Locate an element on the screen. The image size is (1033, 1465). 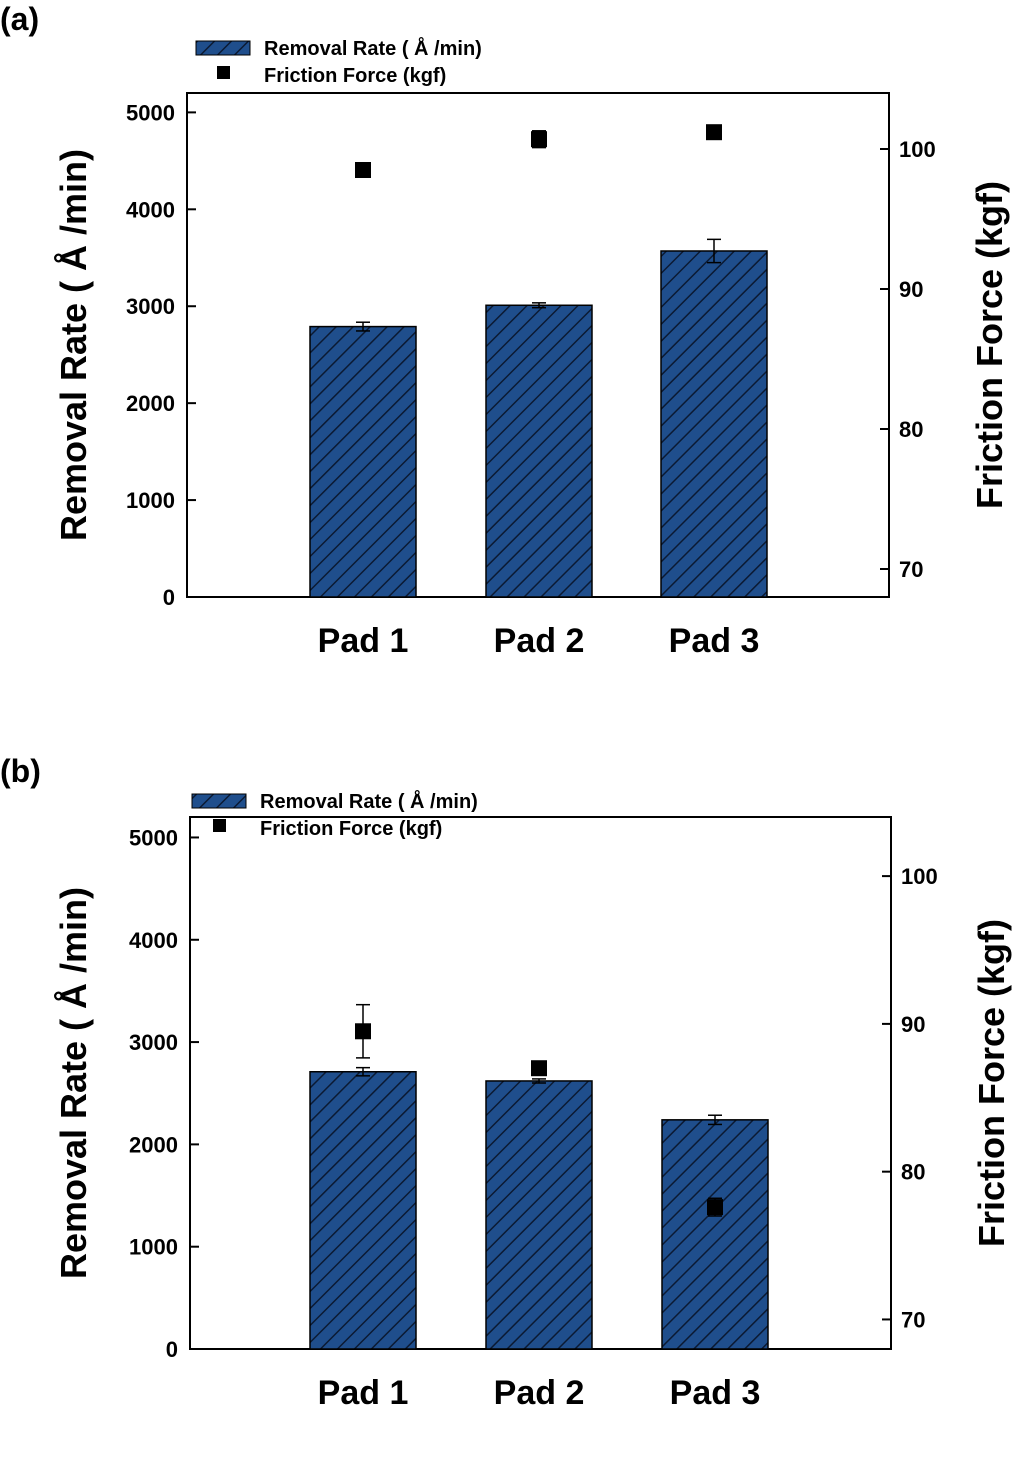
panel-label: (b) is located at coordinates (20, 771).